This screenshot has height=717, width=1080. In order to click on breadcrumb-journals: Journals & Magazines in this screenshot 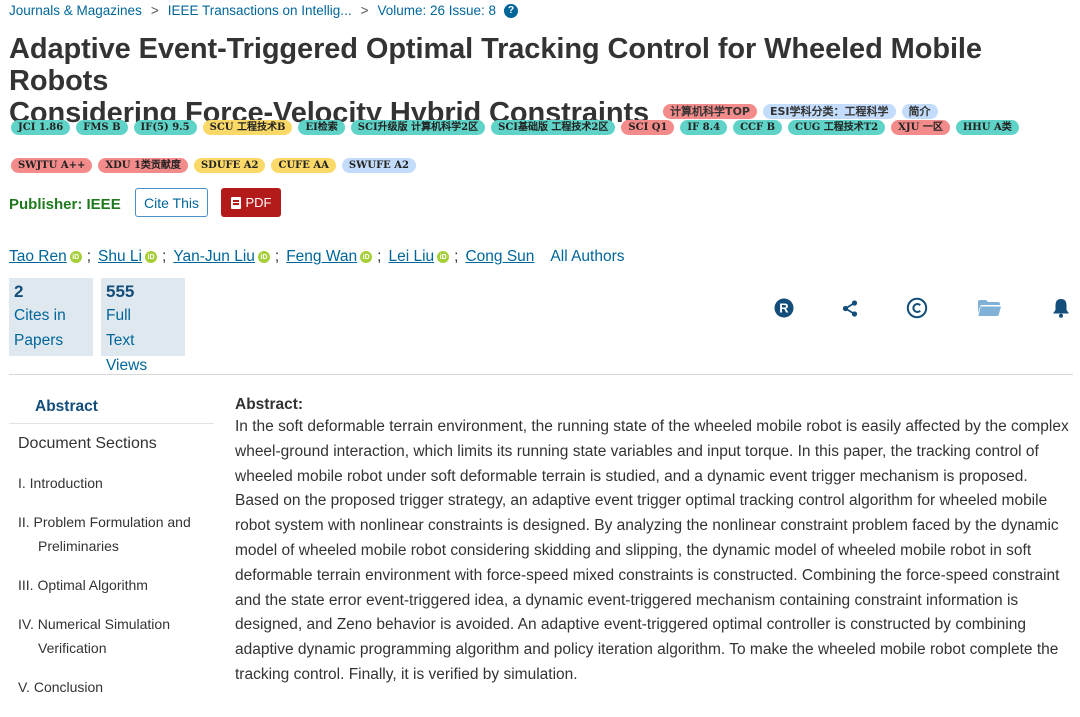, I will do `click(75, 10)`.